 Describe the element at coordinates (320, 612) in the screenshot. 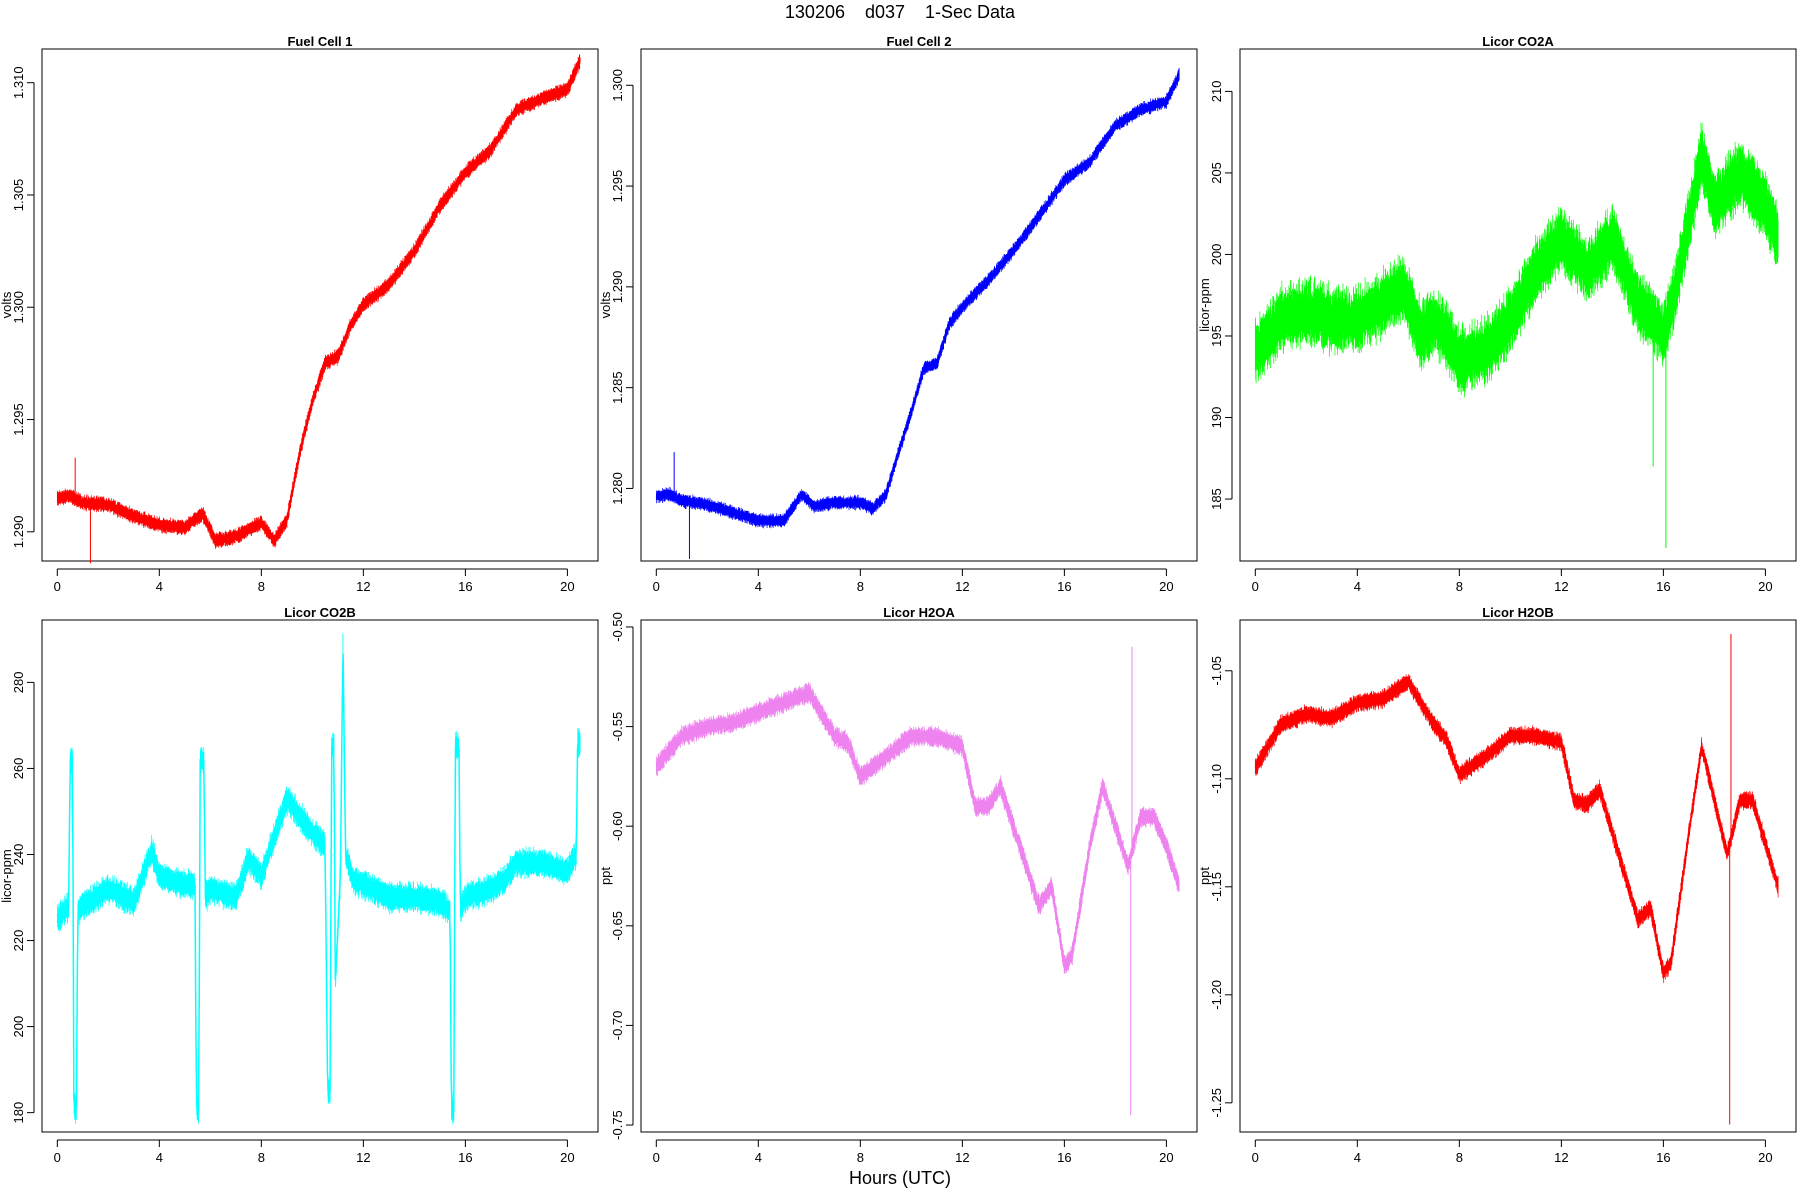

I see `panel-title: Licor CO2B` at that location.